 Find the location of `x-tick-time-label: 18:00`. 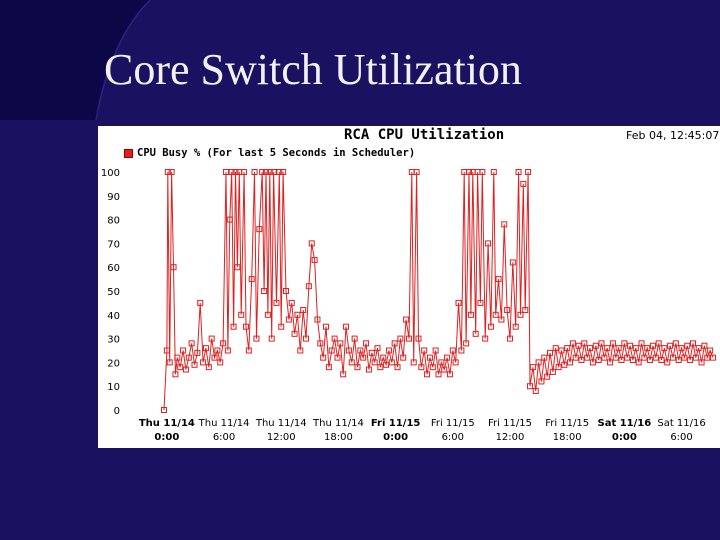

x-tick-time-label: 18:00 is located at coordinates (338, 437).